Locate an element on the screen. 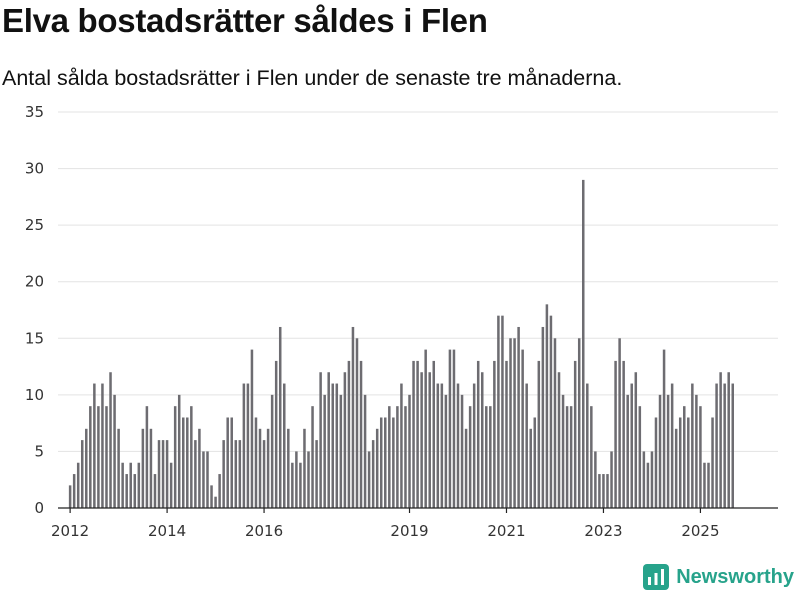 The image size is (800, 600). x-tick-label: 2016 is located at coordinates (264, 531).